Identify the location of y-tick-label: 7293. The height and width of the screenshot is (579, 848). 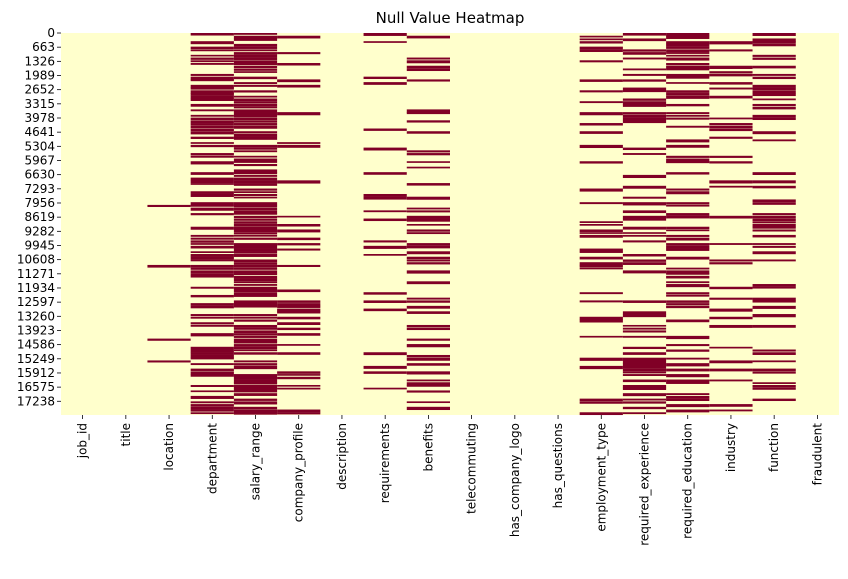
(39, 189).